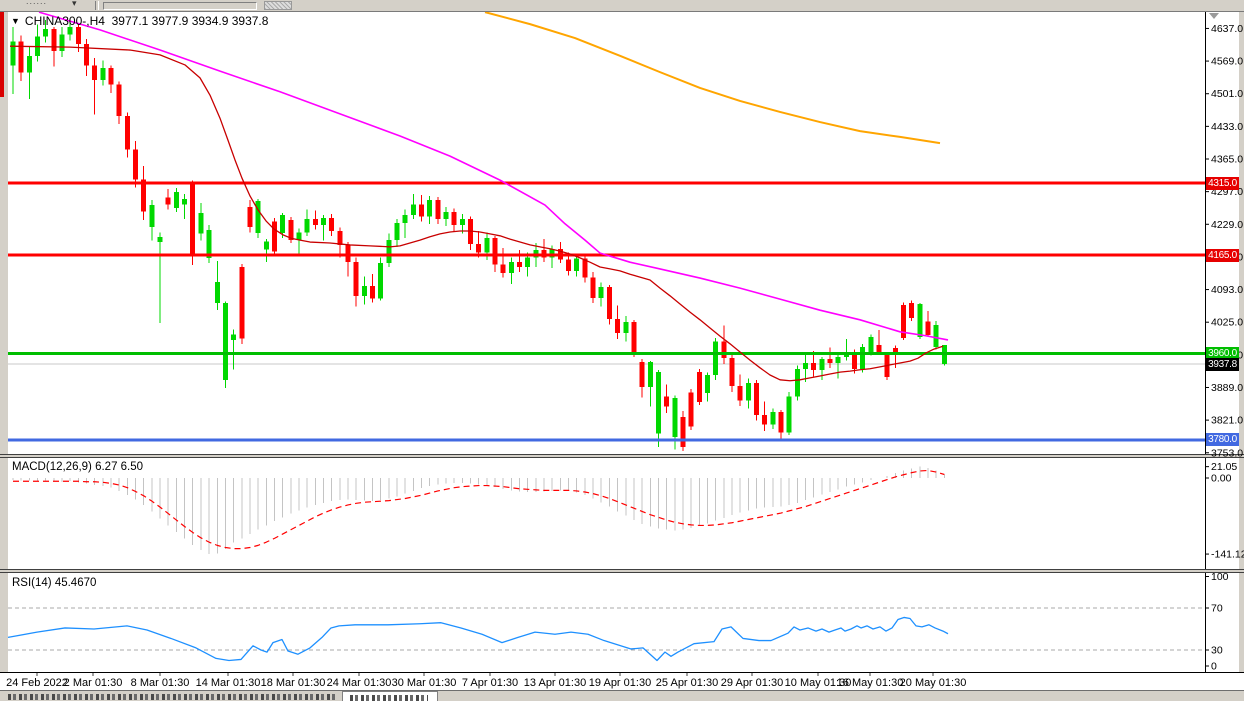  What do you see at coordinates (1227, 127) in the screenshot?
I see `price-axis-label: 4433.0` at bounding box center [1227, 127].